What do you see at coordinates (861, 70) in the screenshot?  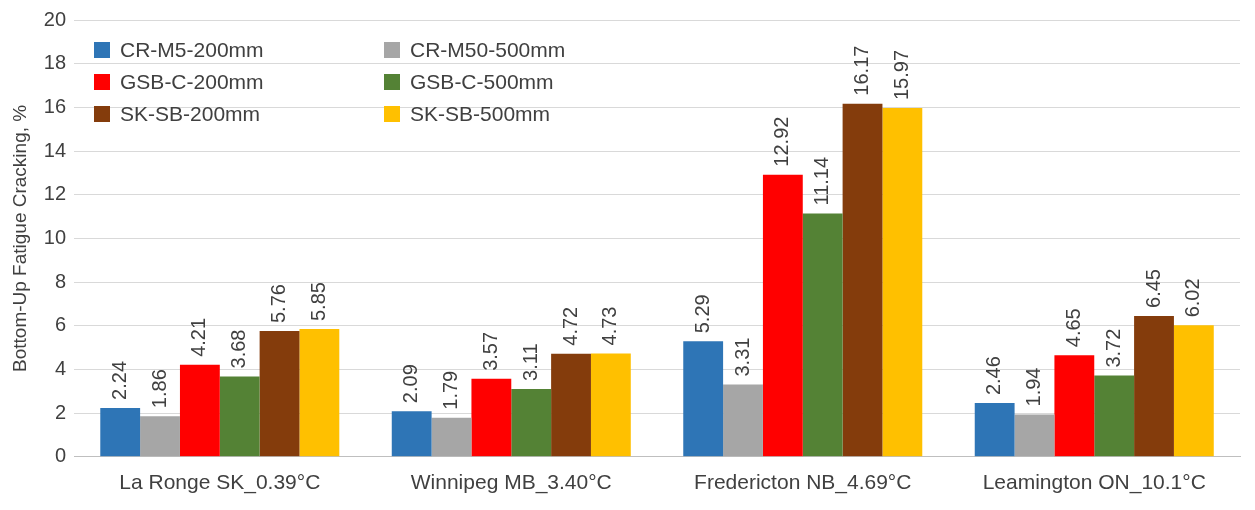 I see `data-label: 16.17` at bounding box center [861, 70].